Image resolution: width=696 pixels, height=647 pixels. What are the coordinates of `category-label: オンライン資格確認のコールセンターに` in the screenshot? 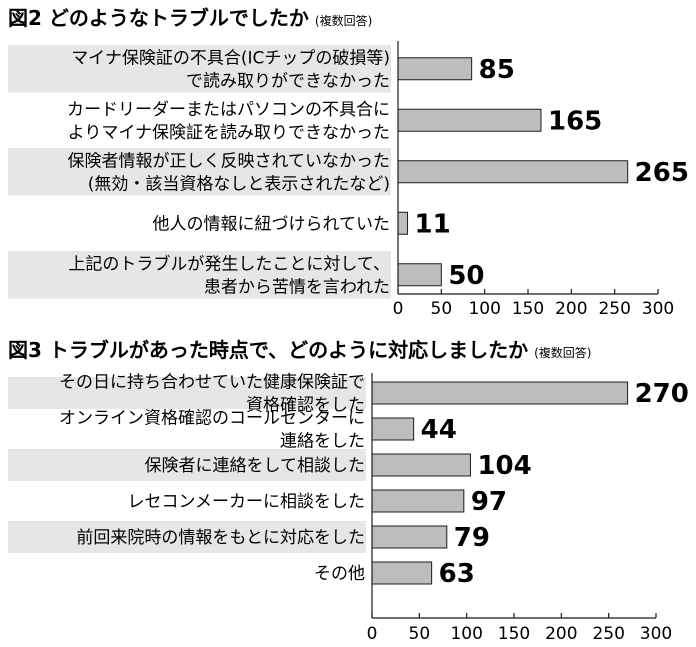 It's located at (212, 419).